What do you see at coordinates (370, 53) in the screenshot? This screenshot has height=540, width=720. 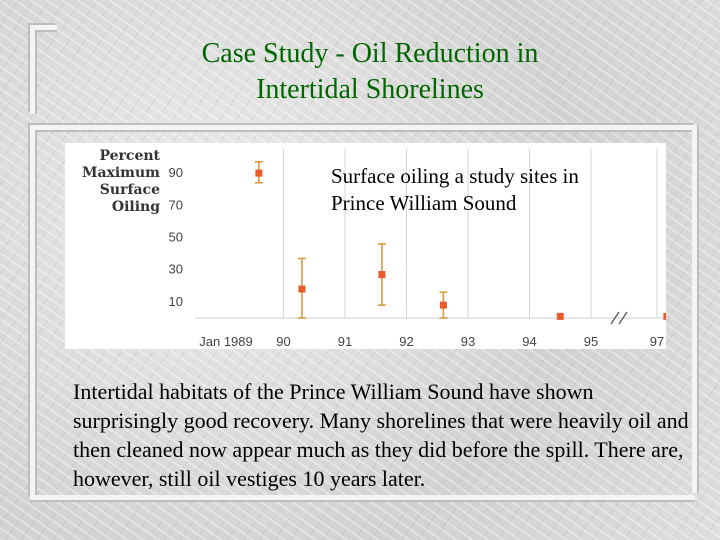 I see `slide-title-line-1: Case Study - Oil Reduction in` at bounding box center [370, 53].